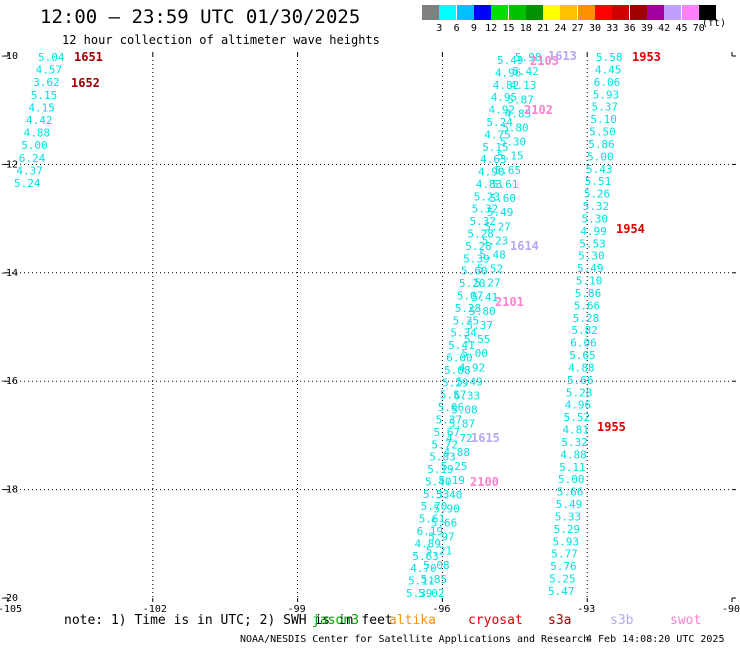 The image size is (740, 650). Describe the element at coordinates (441, 537) in the screenshot. I see `wave-height-value: 5.97` at that location.